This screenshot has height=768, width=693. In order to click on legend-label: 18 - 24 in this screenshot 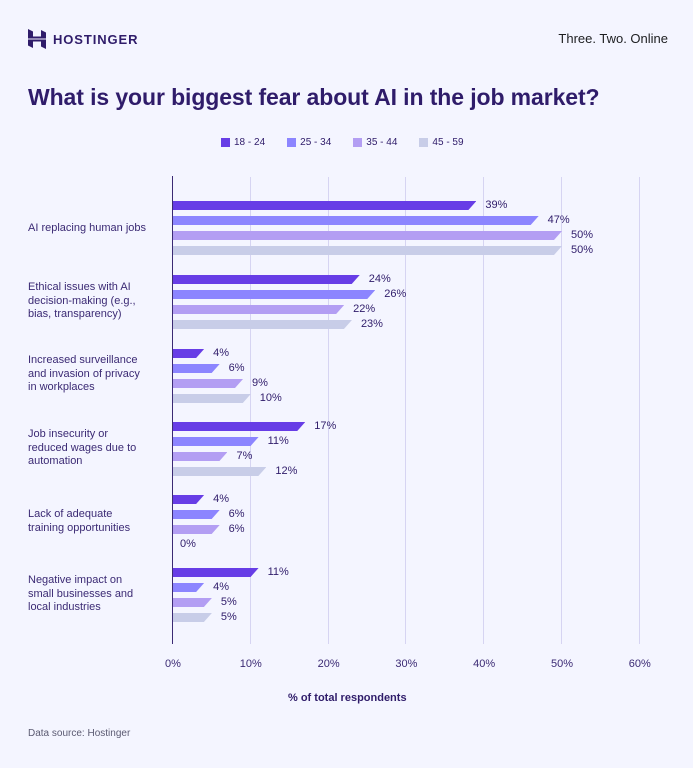, I will do `click(250, 142)`.